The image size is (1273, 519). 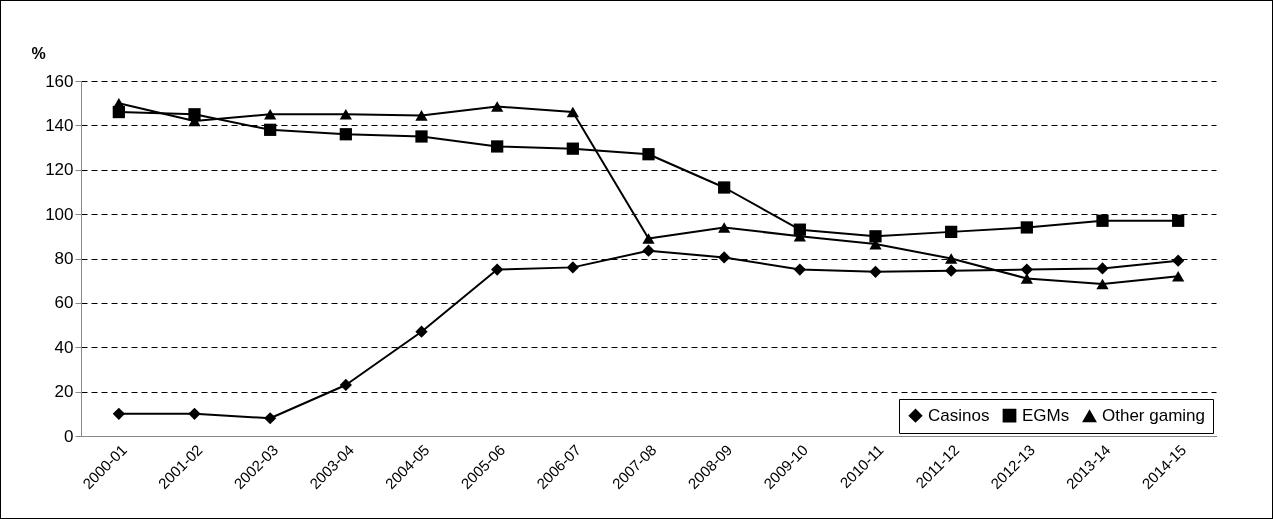 What do you see at coordinates (64, 347) in the screenshot?
I see `y-tick-label: 40` at bounding box center [64, 347].